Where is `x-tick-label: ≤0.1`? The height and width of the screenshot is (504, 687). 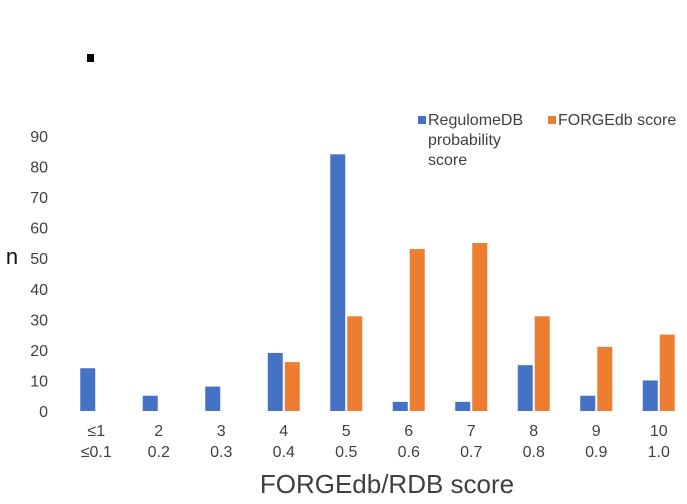 x-tick-label: ≤0.1 is located at coordinates (96, 452).